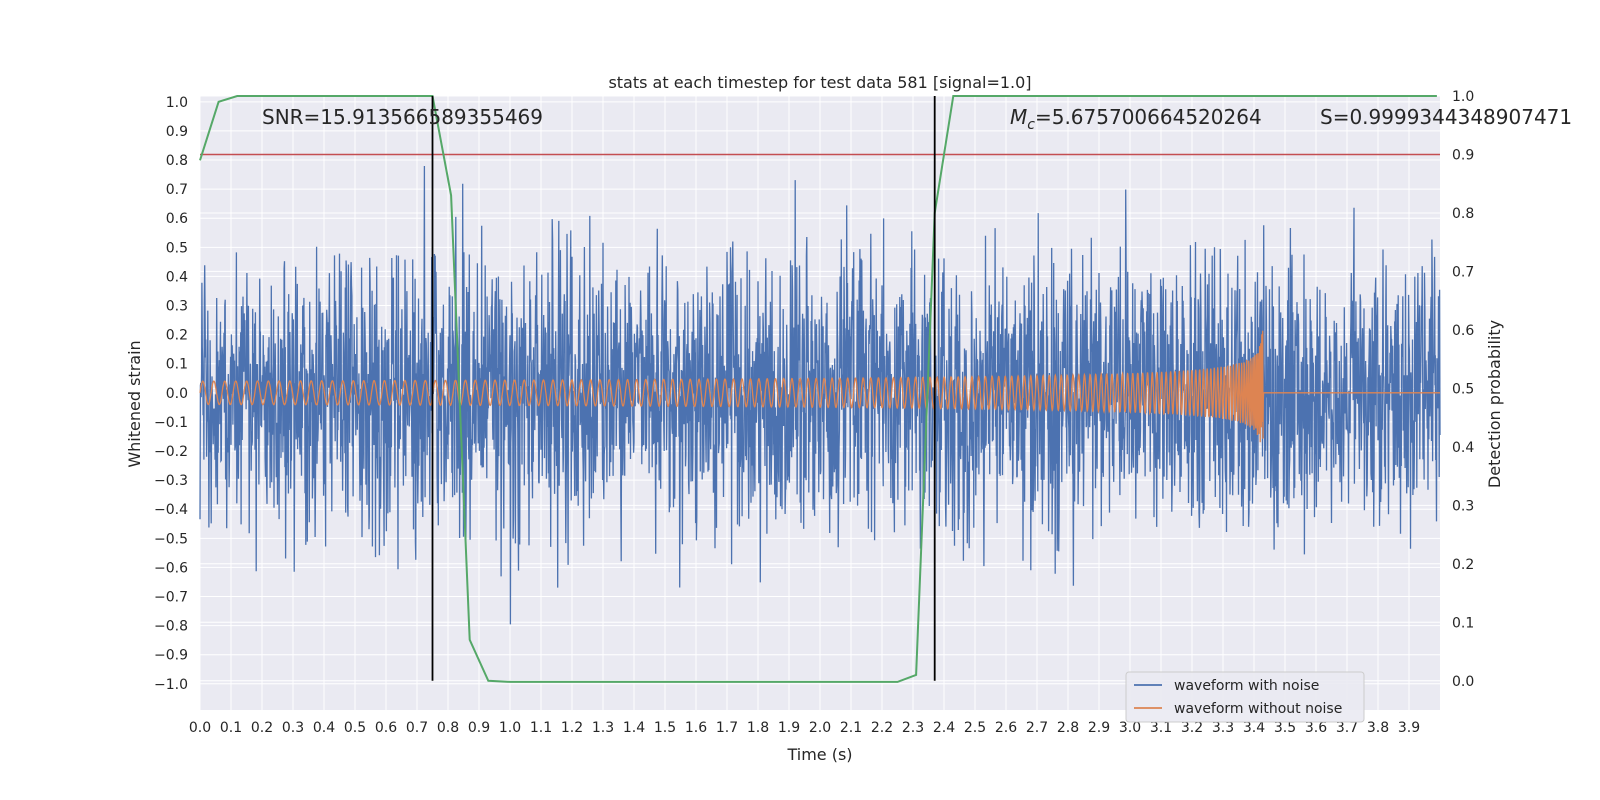 Image resolution: width=1600 pixels, height=800 pixels. I want to click on x-tick-label: 0.9, so click(479, 728).